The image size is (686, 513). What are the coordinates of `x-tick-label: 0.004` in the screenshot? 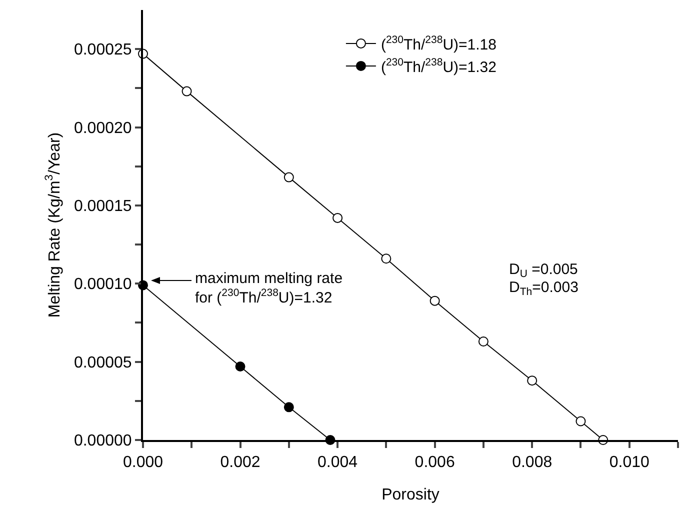 It's located at (338, 463).